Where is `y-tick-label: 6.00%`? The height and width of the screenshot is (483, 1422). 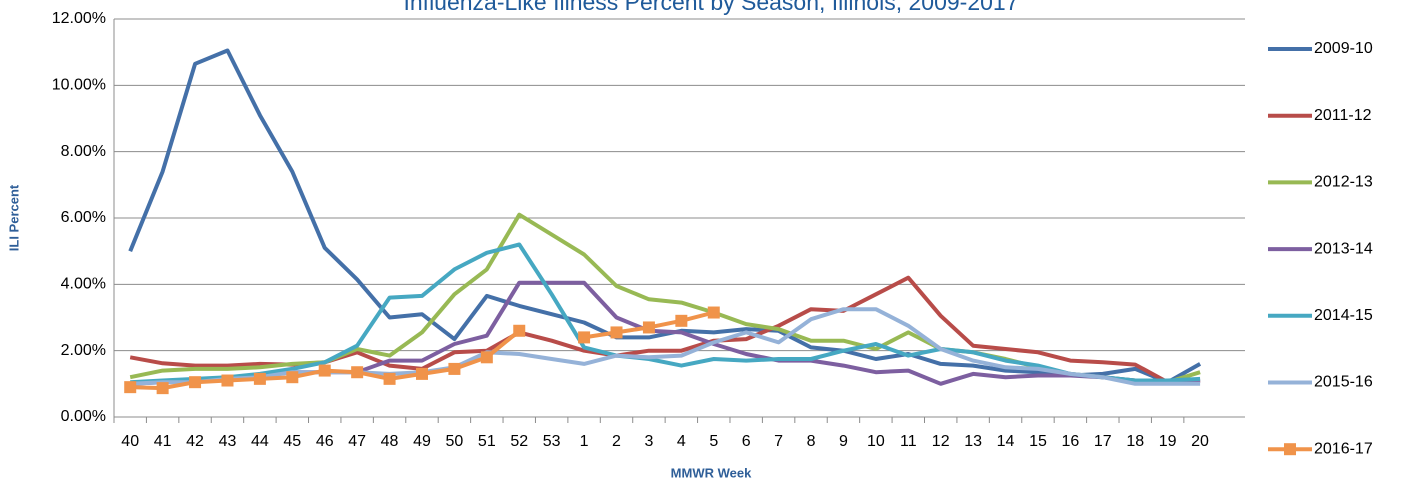
y-tick-label: 6.00% is located at coordinates (83, 217).